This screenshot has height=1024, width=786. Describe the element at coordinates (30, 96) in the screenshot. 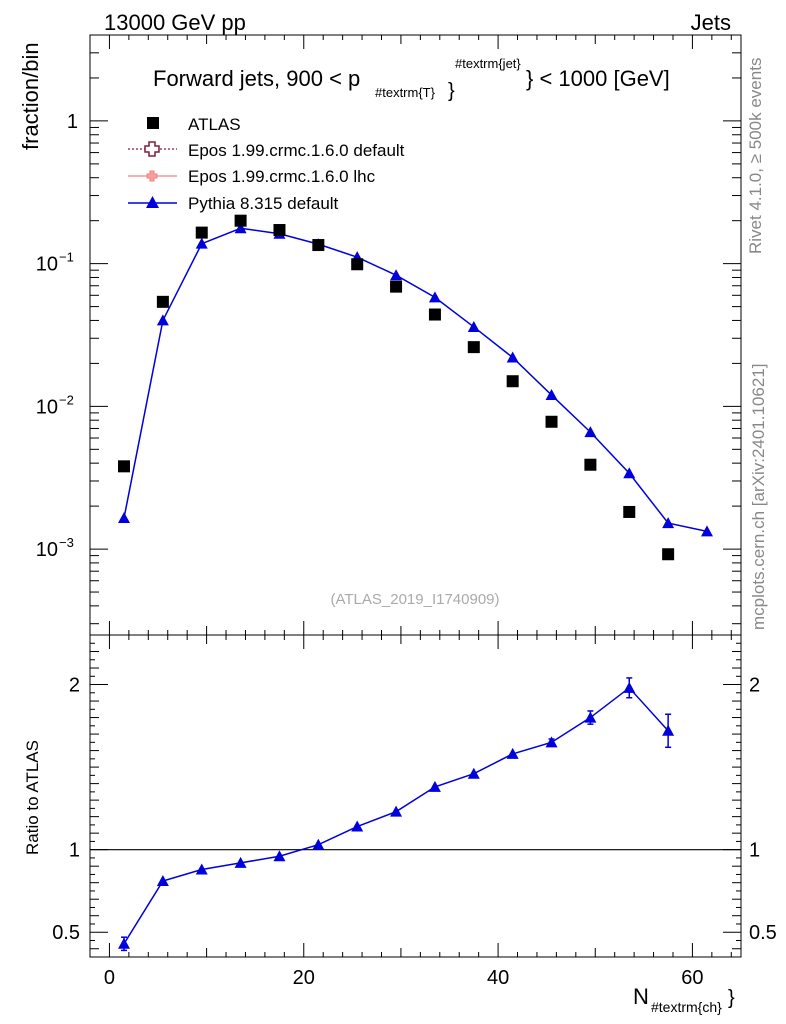

I see `main-ylabel: fraction/bin` at that location.